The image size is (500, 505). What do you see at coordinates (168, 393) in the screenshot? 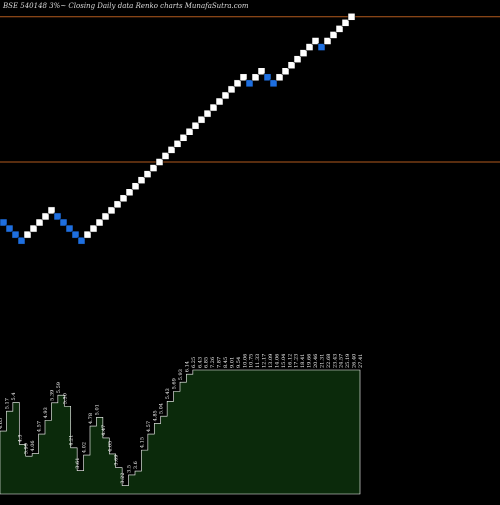
I see `volume-label: 5.43` at bounding box center [168, 393].